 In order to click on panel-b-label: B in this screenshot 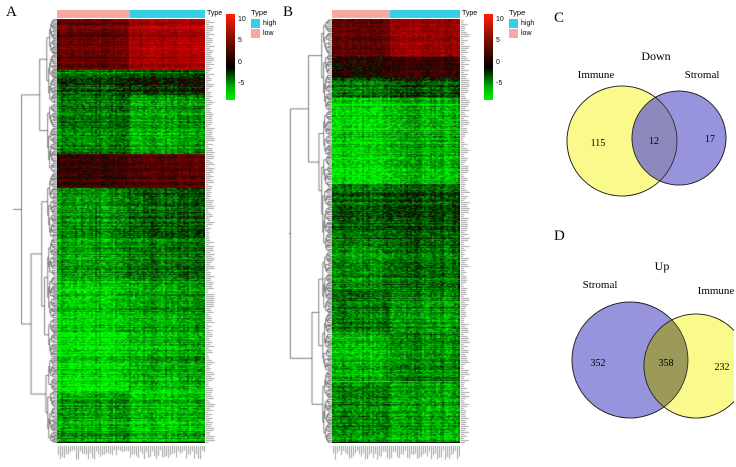, I will do `click(288, 12)`.